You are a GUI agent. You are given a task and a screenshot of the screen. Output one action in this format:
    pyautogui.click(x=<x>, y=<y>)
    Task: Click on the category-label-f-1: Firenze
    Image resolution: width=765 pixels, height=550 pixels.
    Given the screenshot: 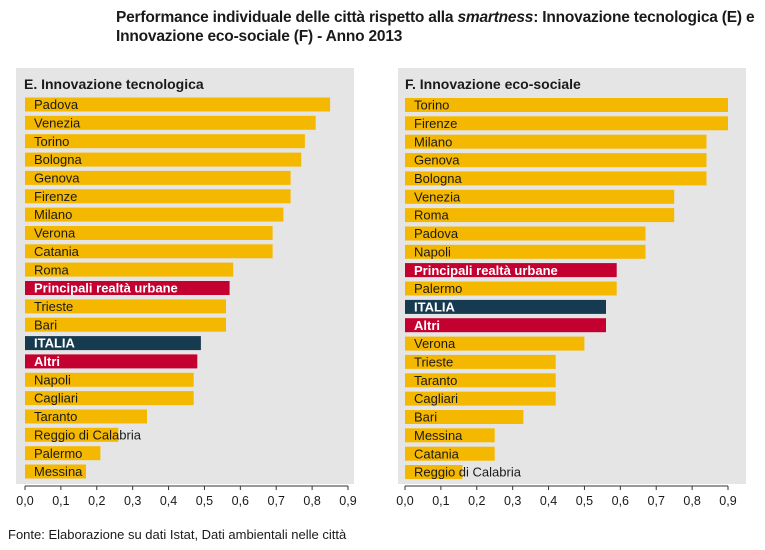 What is the action you would take?
    pyautogui.click(x=435, y=123)
    